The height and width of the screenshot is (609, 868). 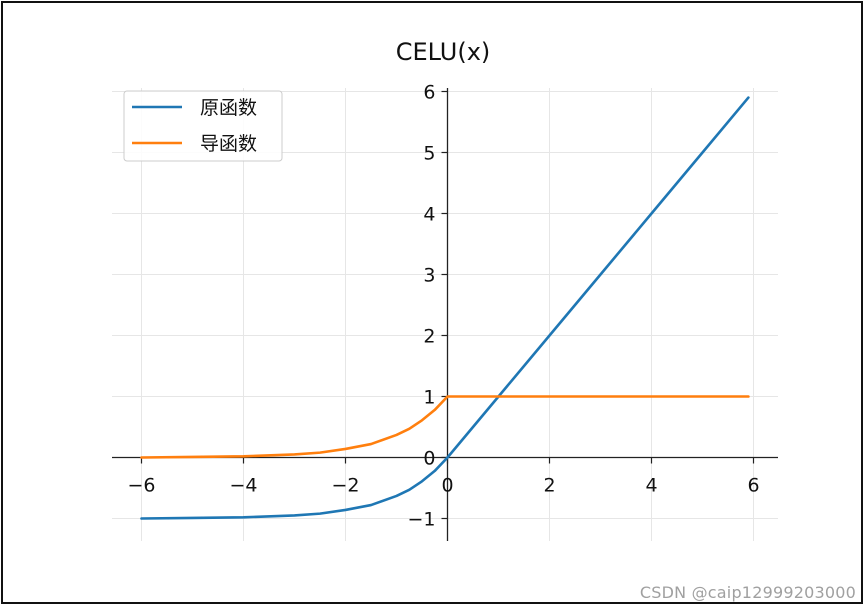 What do you see at coordinates (141, 486) in the screenshot?
I see `x-tick-label: −6` at bounding box center [141, 486].